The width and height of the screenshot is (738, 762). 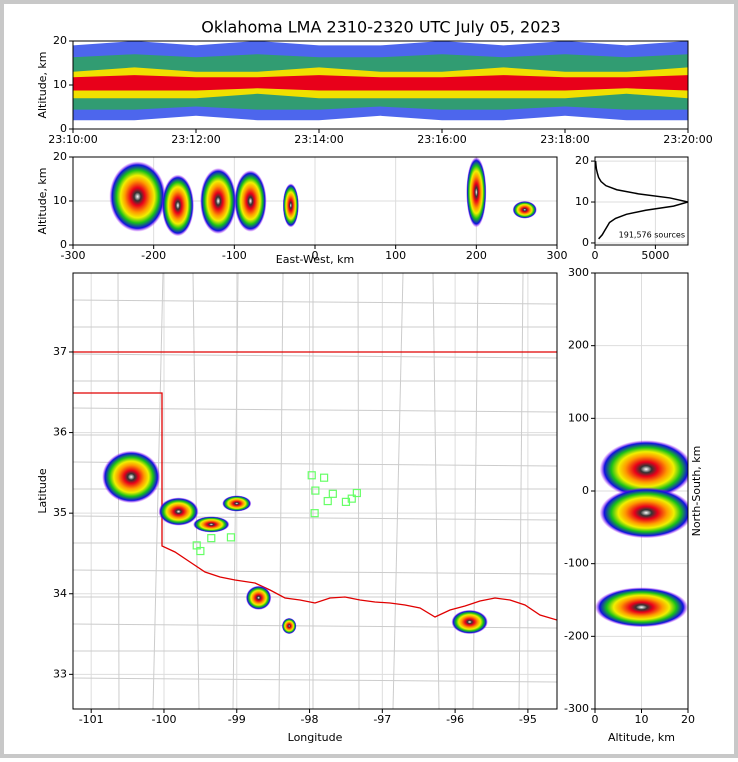 I want to click on chart-title: Oklahoma LMA 2310-2320 UTC July 05, 2023, so click(x=380, y=27).